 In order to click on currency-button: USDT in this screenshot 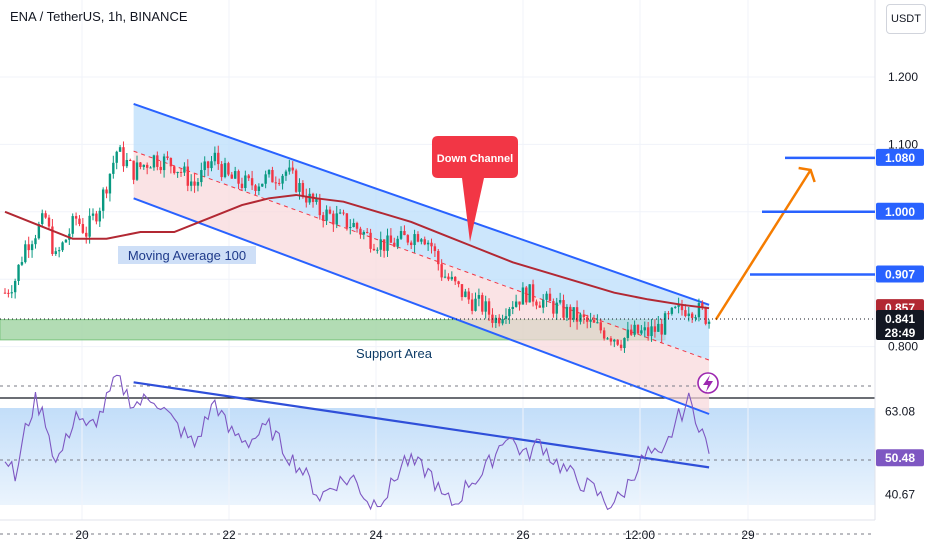, I will do `click(906, 19)`.